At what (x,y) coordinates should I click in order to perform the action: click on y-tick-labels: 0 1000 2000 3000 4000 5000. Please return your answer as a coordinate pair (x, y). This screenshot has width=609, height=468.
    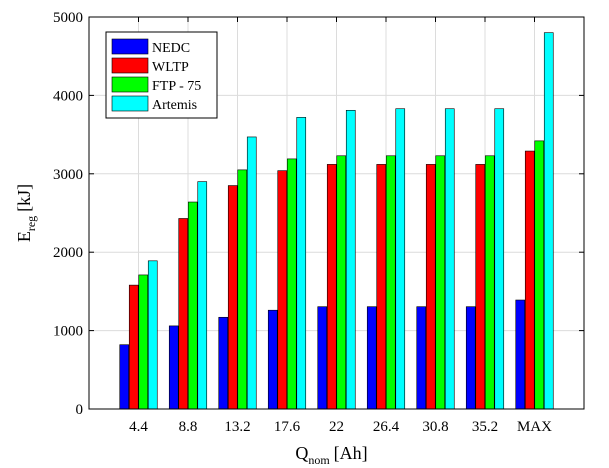
    Looking at the image, I should click on (68, 214).